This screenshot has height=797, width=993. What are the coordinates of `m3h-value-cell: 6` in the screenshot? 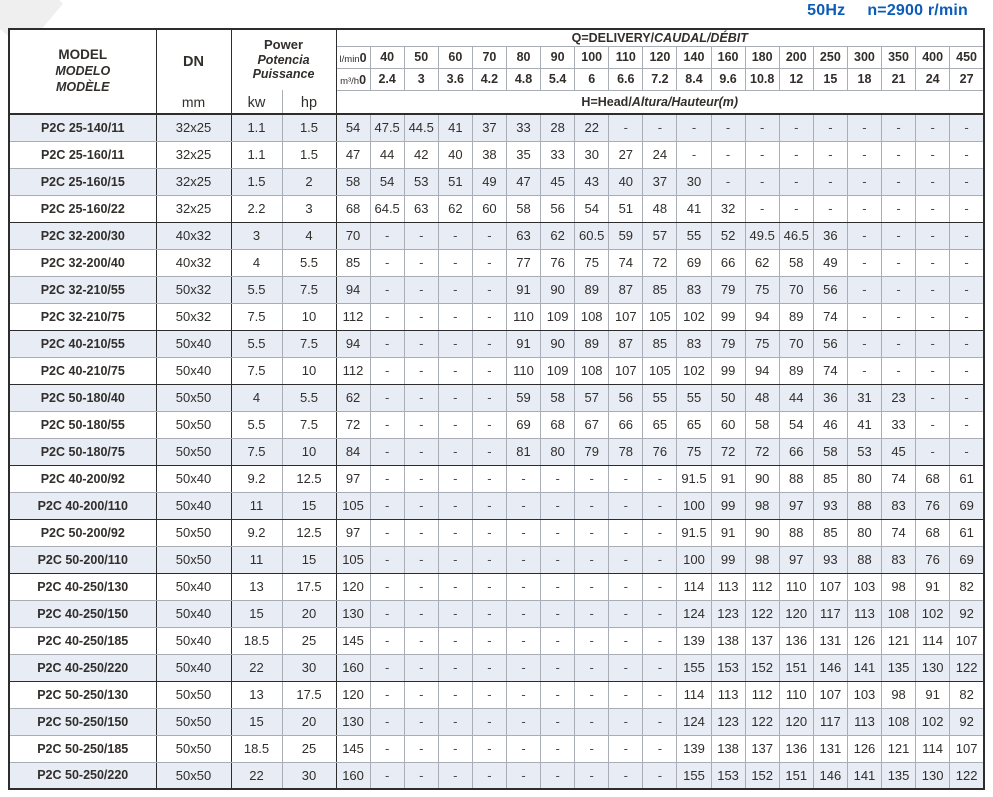 It's located at (592, 79).